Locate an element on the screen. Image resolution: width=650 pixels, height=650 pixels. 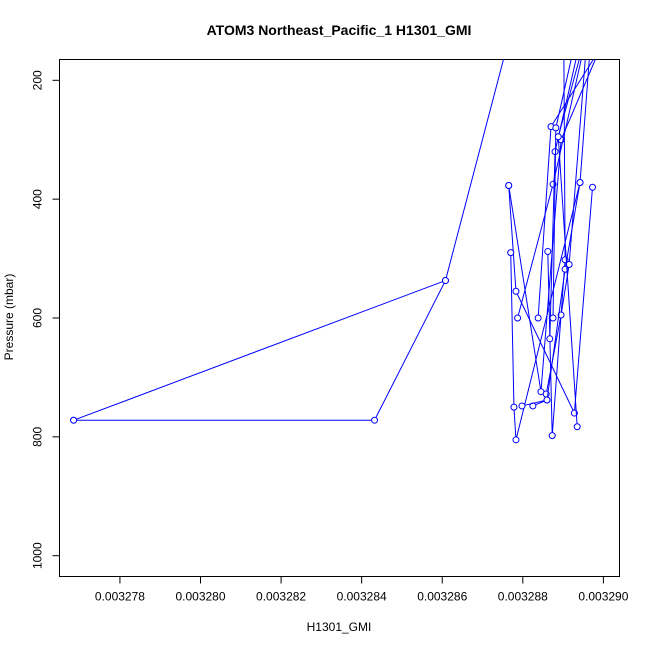
x-tick-label: 0.003286 is located at coordinates (442, 597).